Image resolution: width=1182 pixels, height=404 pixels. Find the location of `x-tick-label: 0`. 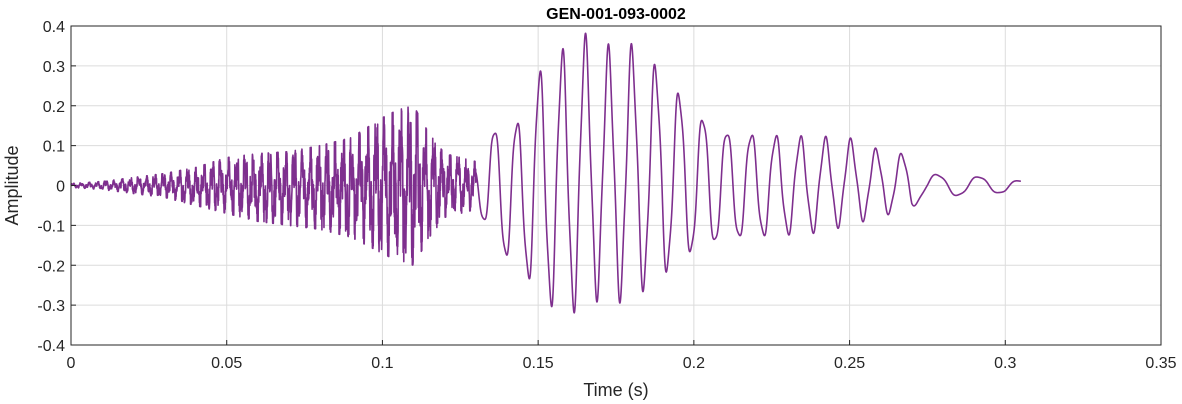

x-tick-label: 0 is located at coordinates (71, 363).